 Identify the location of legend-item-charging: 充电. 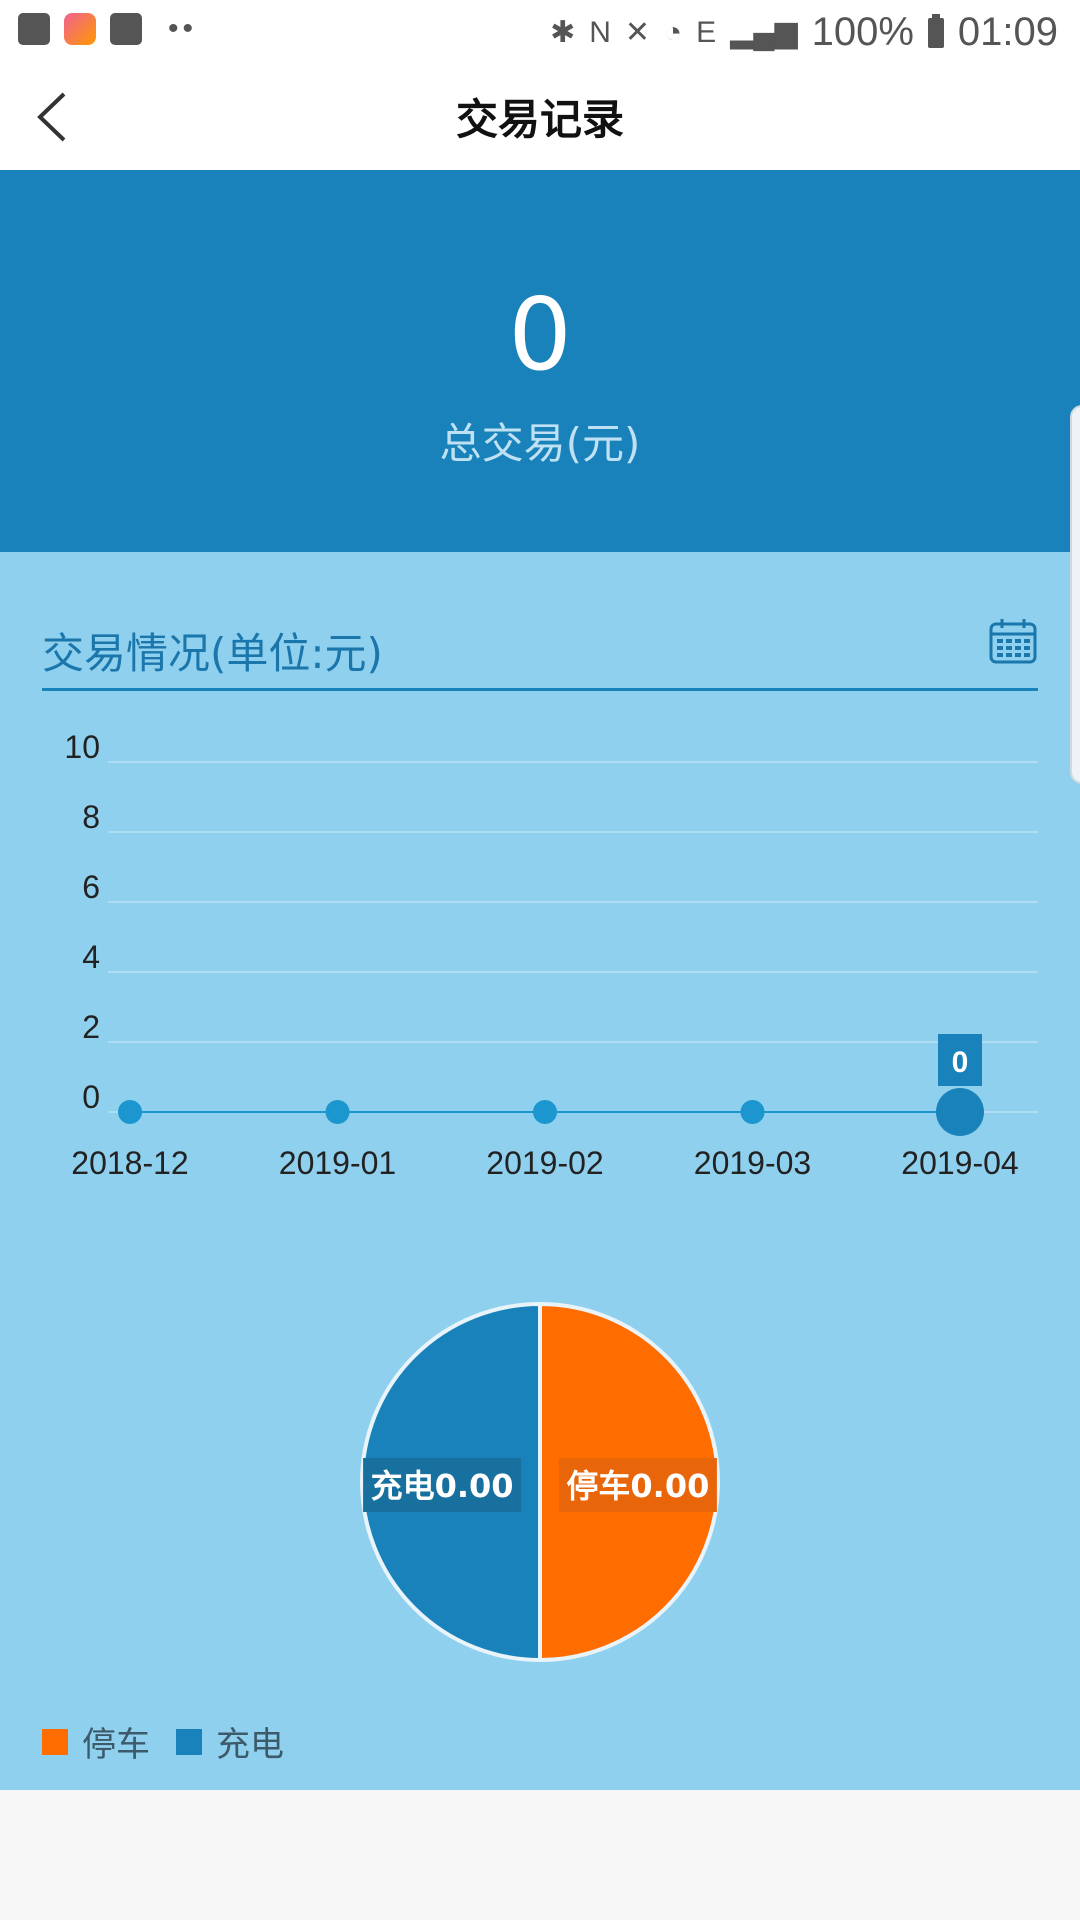
(230, 1741).